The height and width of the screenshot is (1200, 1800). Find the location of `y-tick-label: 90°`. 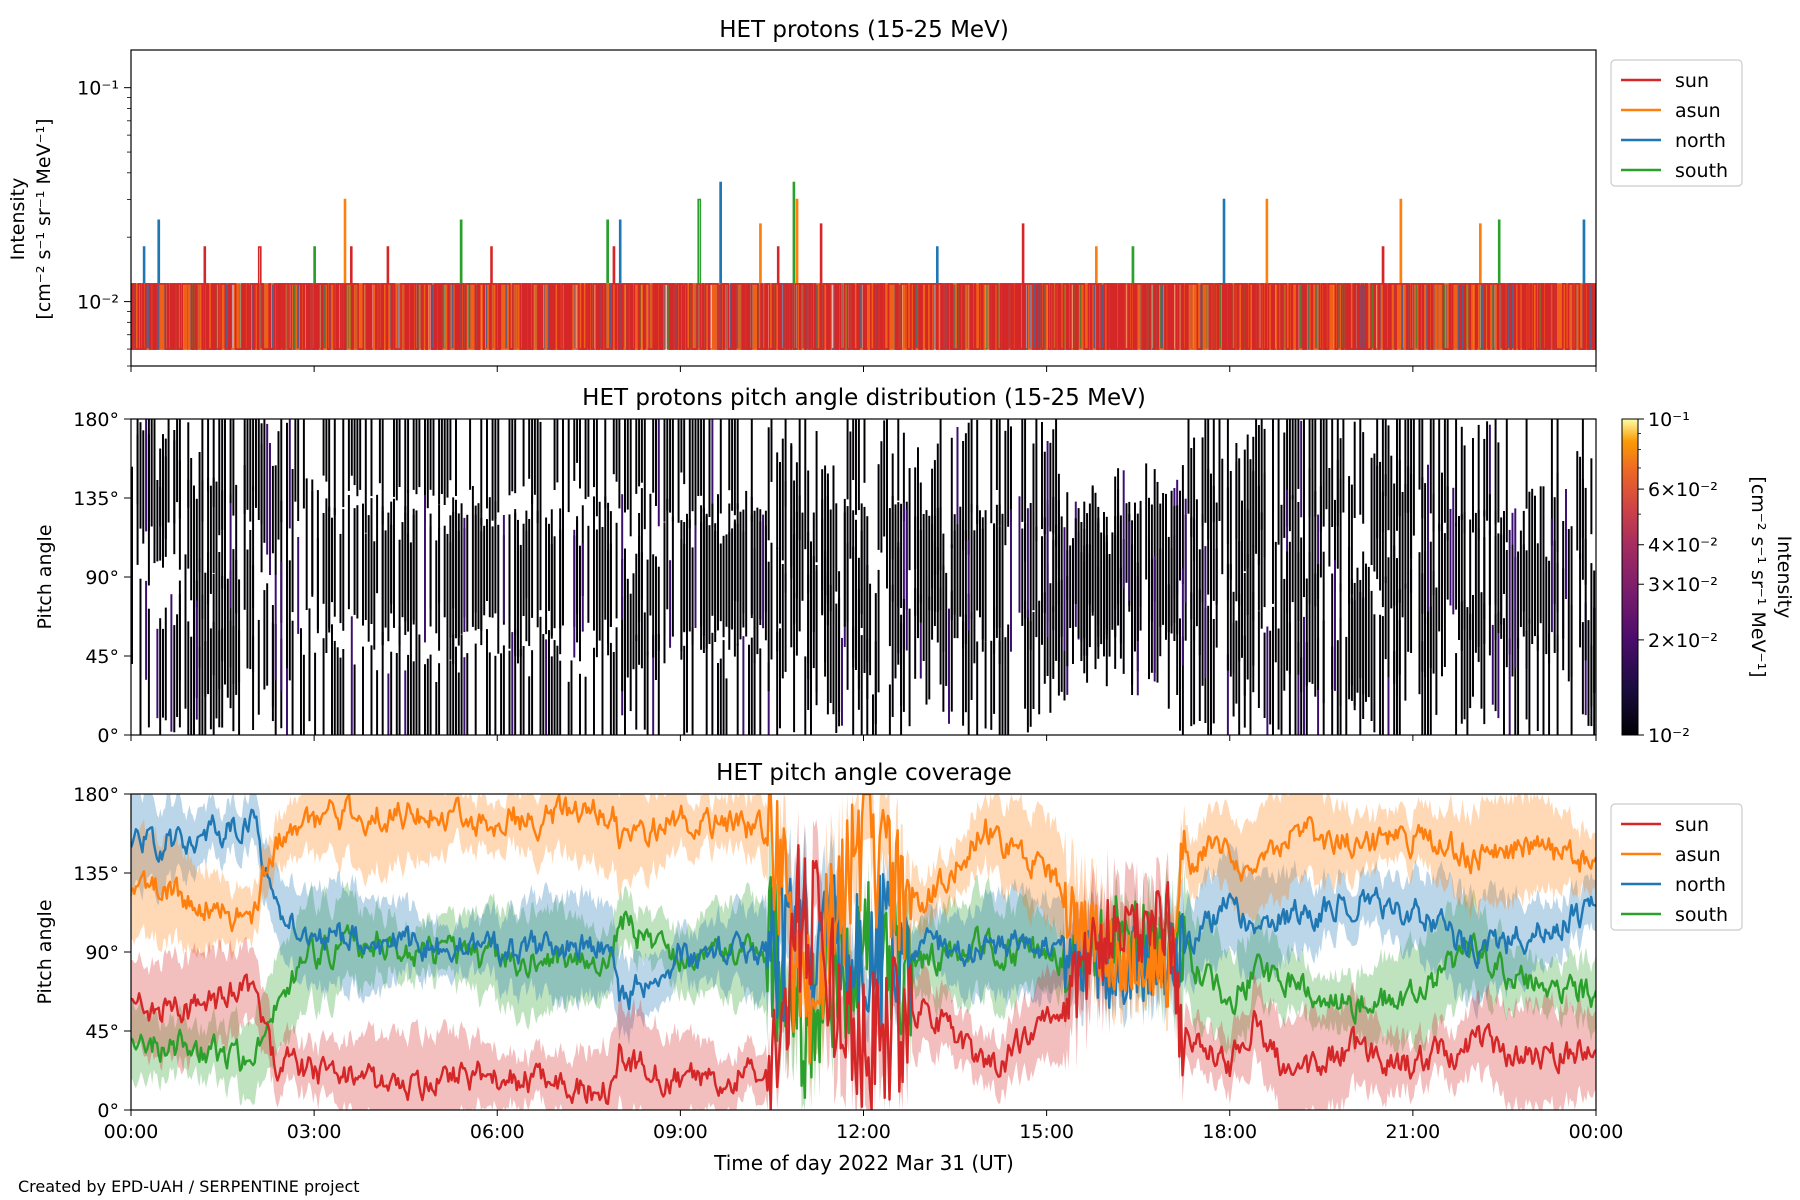

y-tick-label: 90° is located at coordinates (102, 953).